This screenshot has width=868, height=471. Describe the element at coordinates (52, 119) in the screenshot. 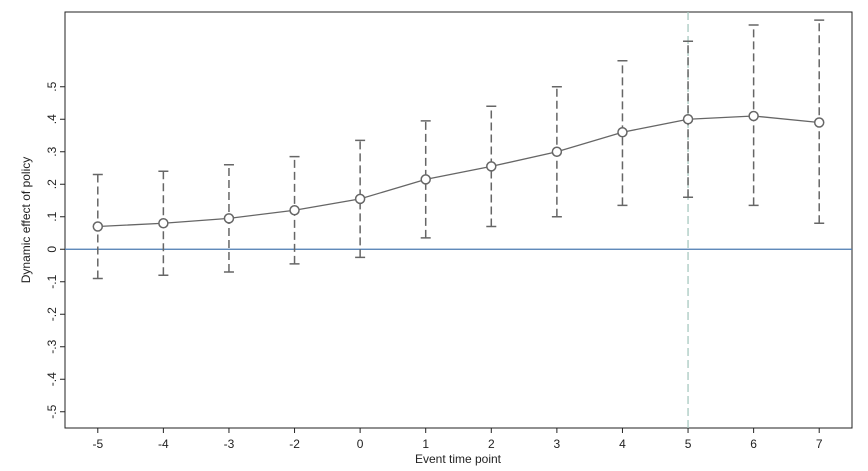

I see `y-tick-label: .4` at that location.